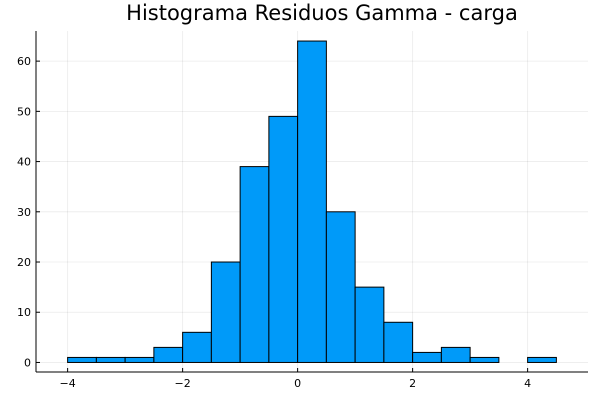 This screenshot has height=400, width=600. Describe the element at coordinates (183, 383) in the screenshot. I see `x-tick-label: −2` at that location.